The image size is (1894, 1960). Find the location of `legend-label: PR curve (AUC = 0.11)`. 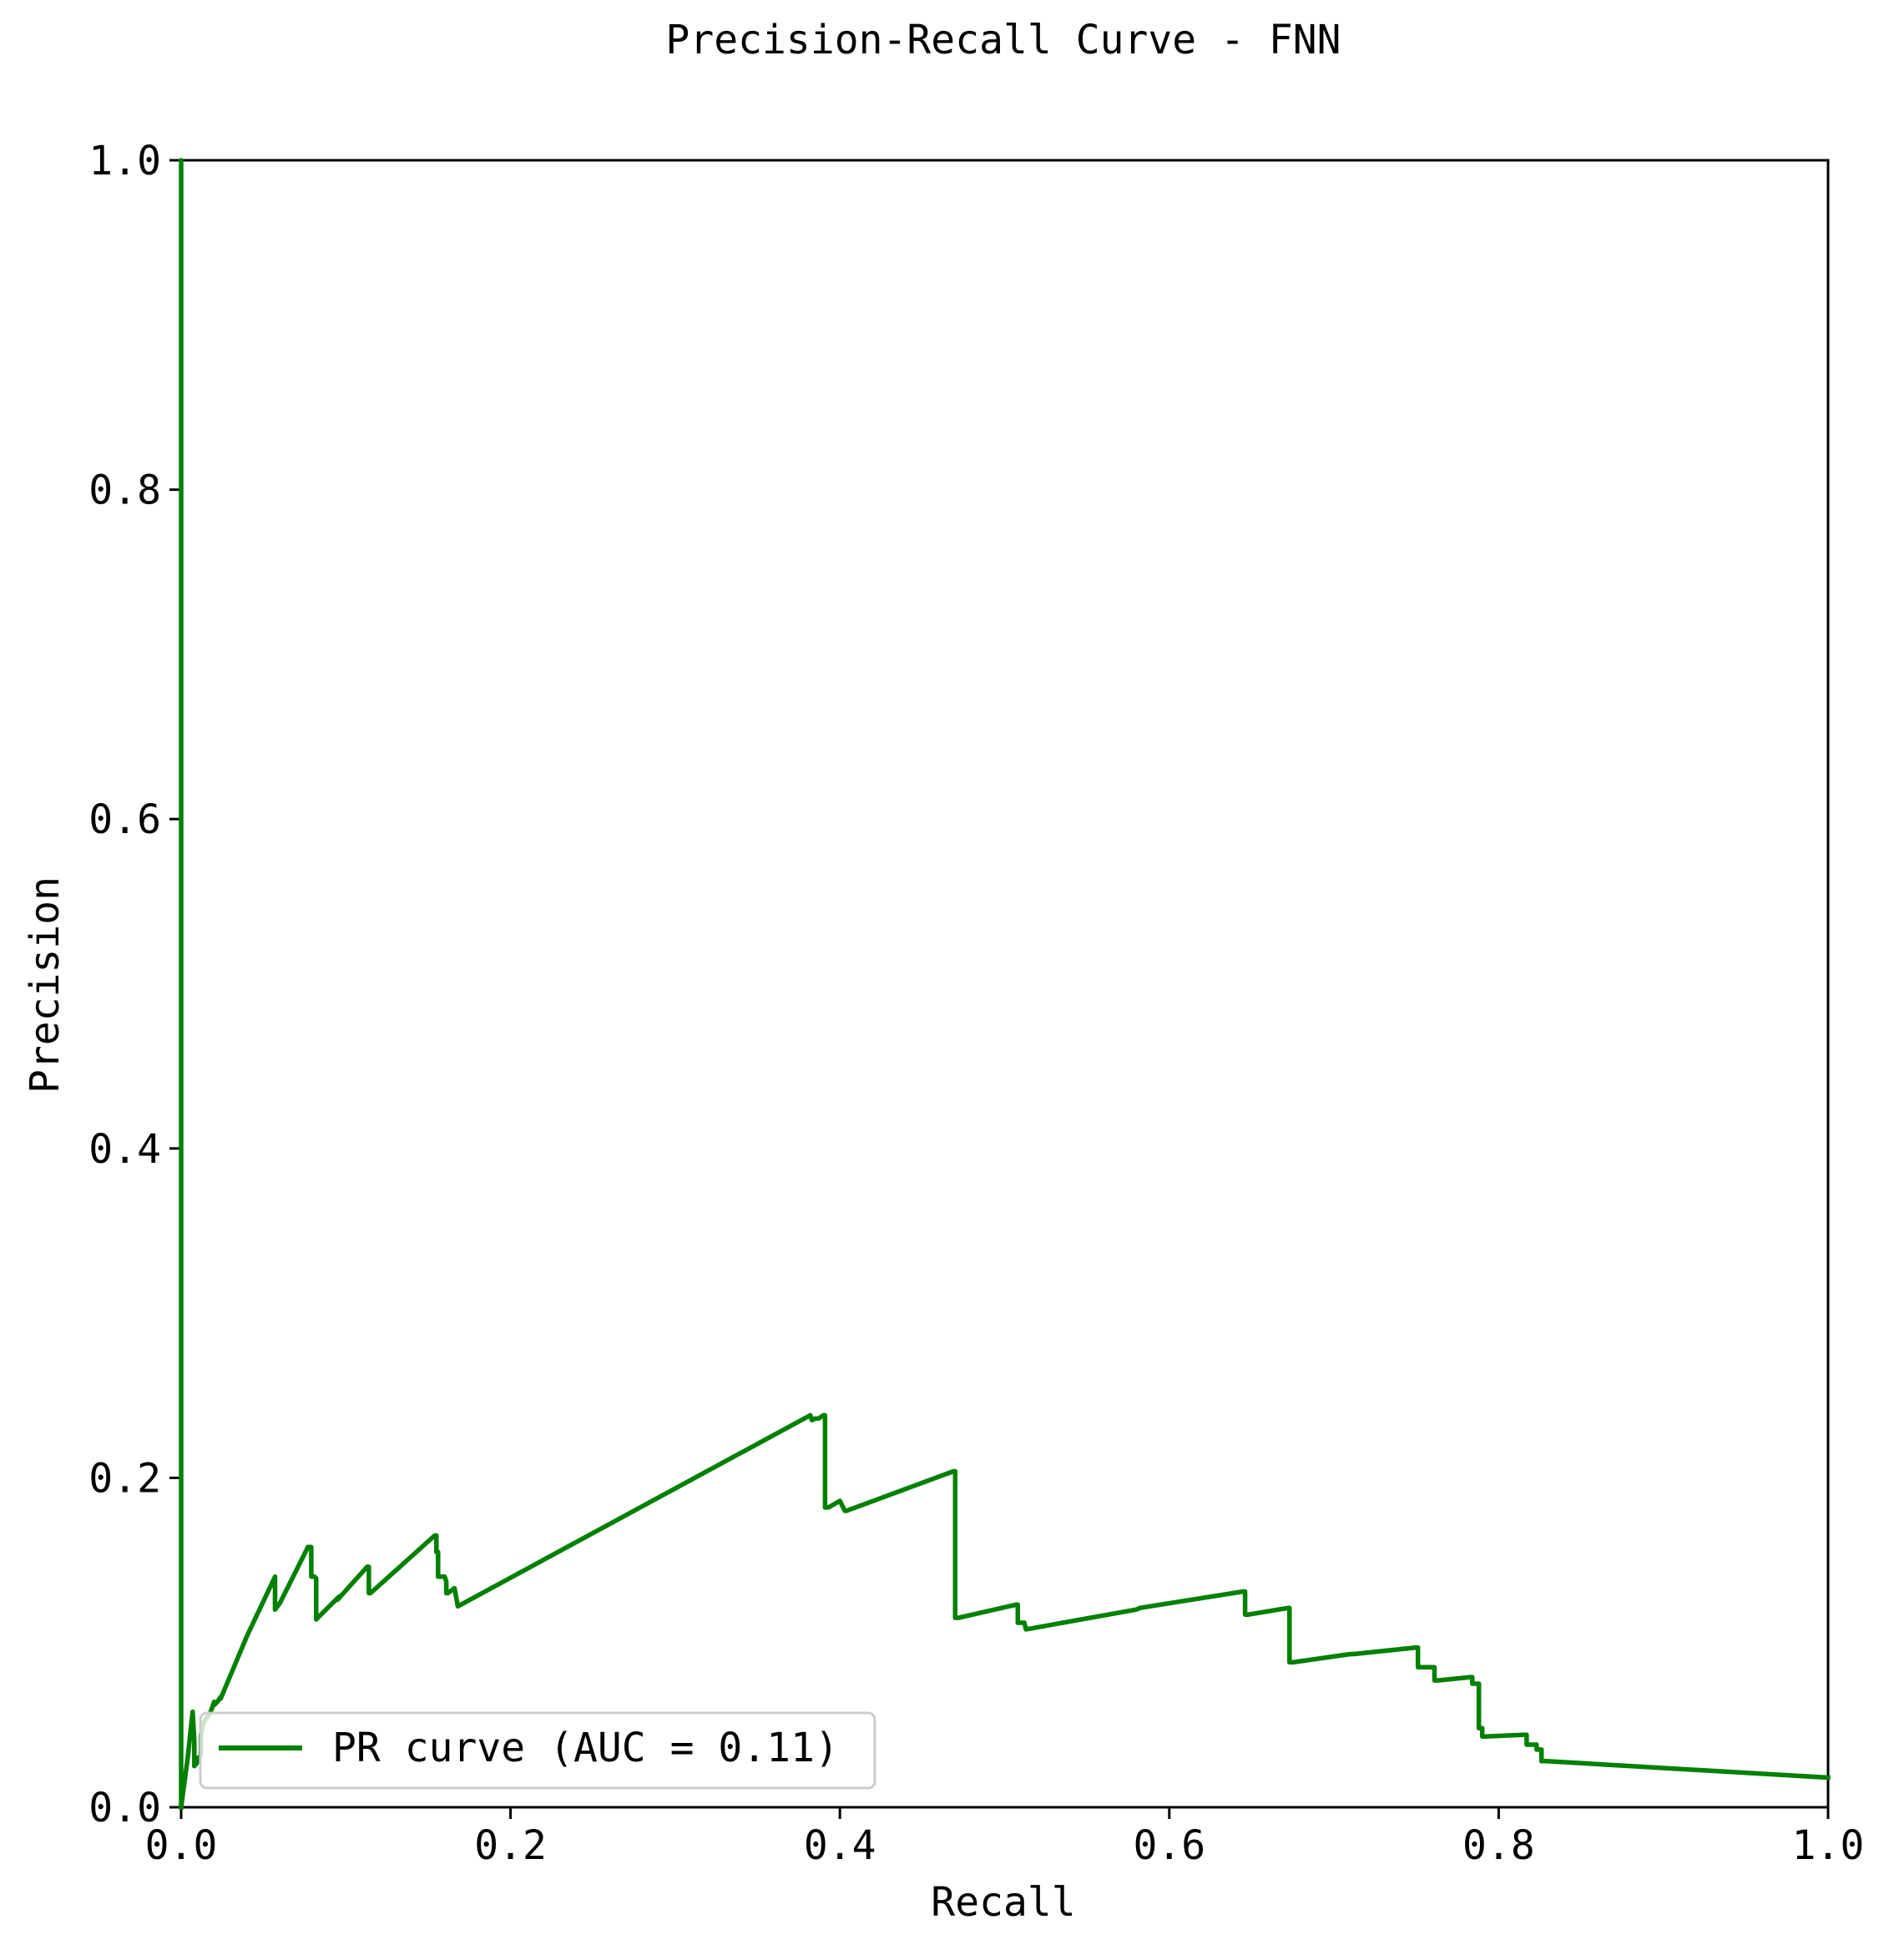

legend-label: PR curve (AUC = 0.11) is located at coordinates (585, 1748).